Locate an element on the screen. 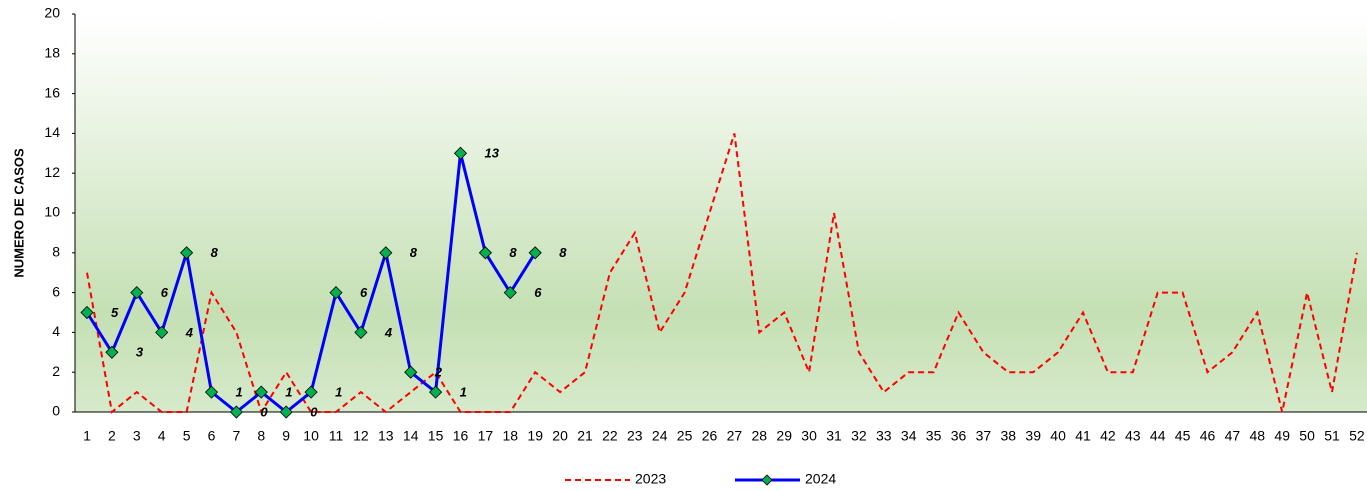  x-tick-label: 3 is located at coordinates (137, 436).